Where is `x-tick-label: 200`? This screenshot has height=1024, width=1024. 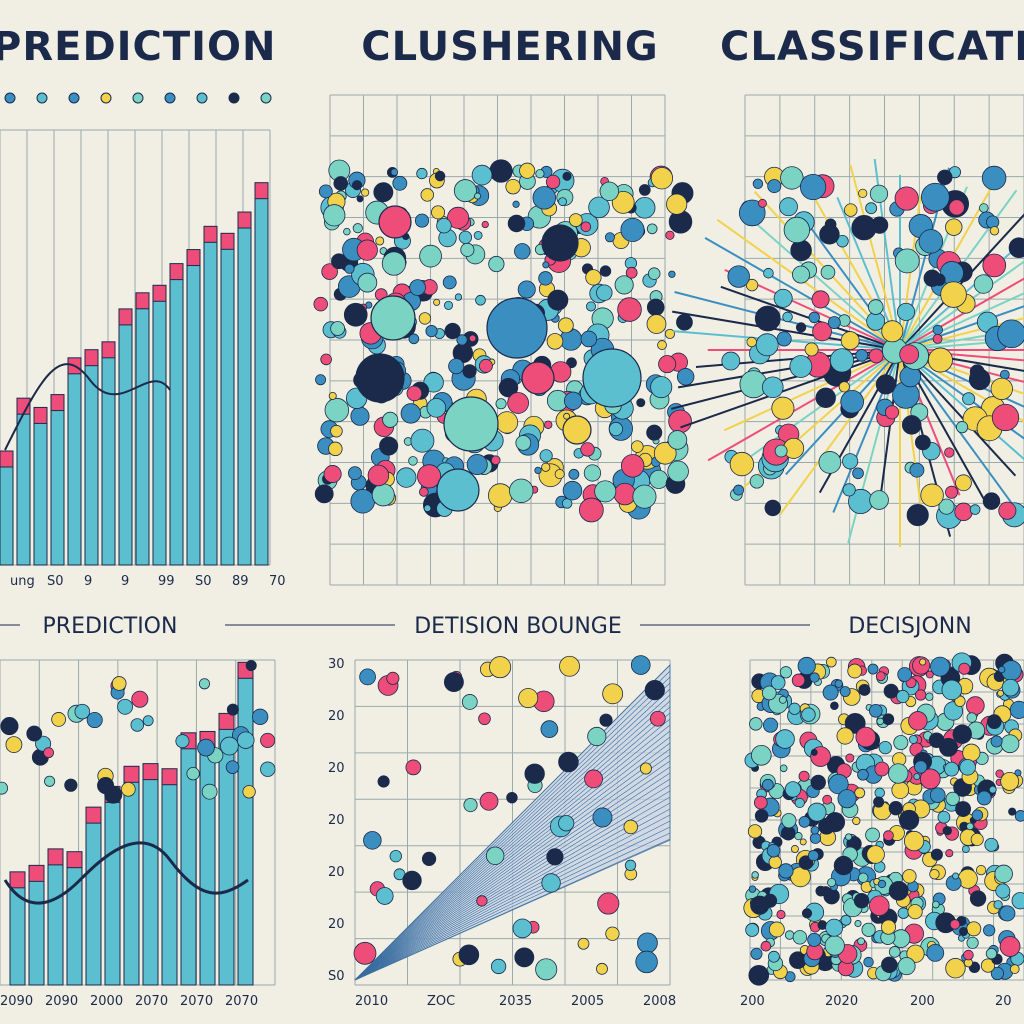 x-tick-label: 200 is located at coordinates (922, 1001).